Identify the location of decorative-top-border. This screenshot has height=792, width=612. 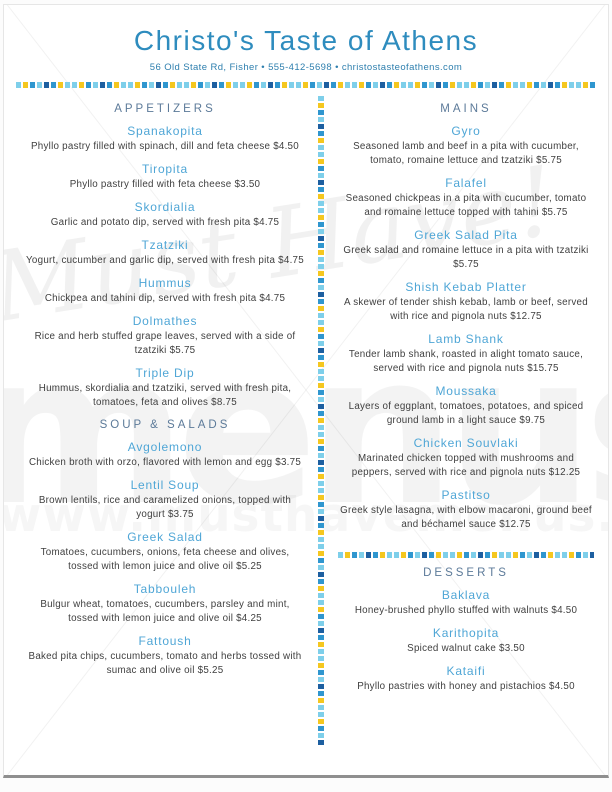
(306, 85).